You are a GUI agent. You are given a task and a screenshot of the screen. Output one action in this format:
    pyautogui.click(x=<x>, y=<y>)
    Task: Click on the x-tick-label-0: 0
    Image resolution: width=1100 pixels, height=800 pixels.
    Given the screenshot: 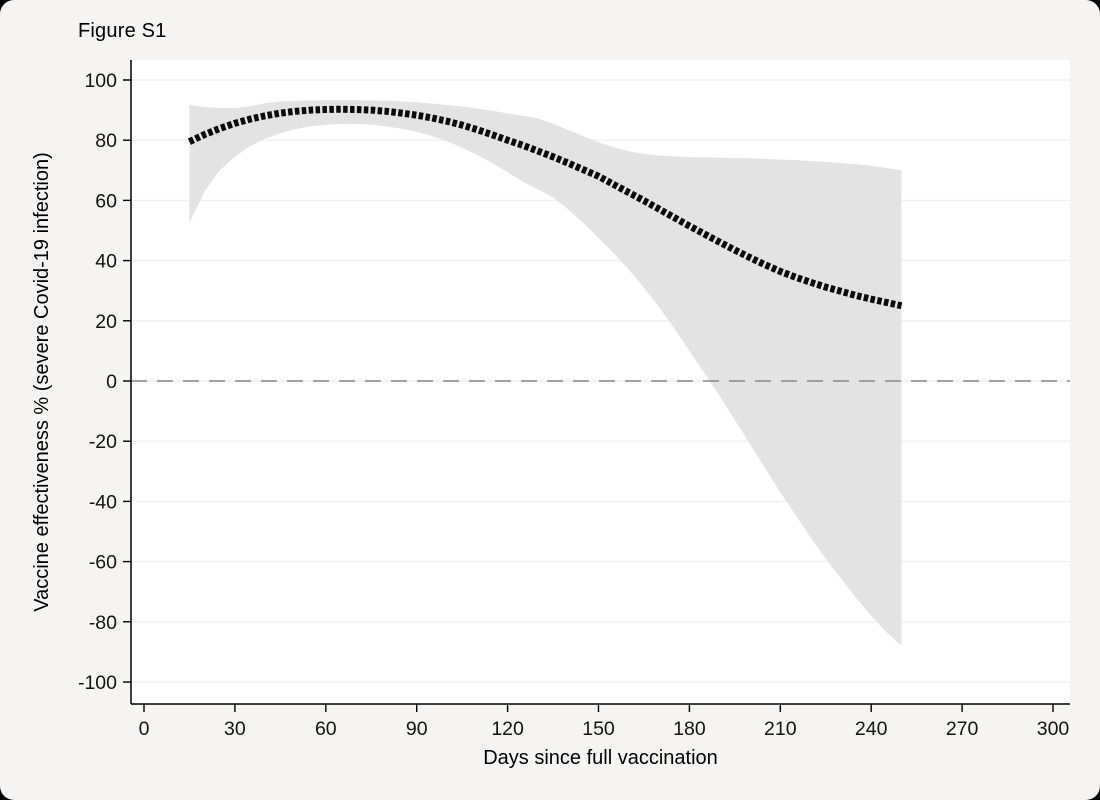 What is the action you would take?
    pyautogui.click(x=144, y=729)
    